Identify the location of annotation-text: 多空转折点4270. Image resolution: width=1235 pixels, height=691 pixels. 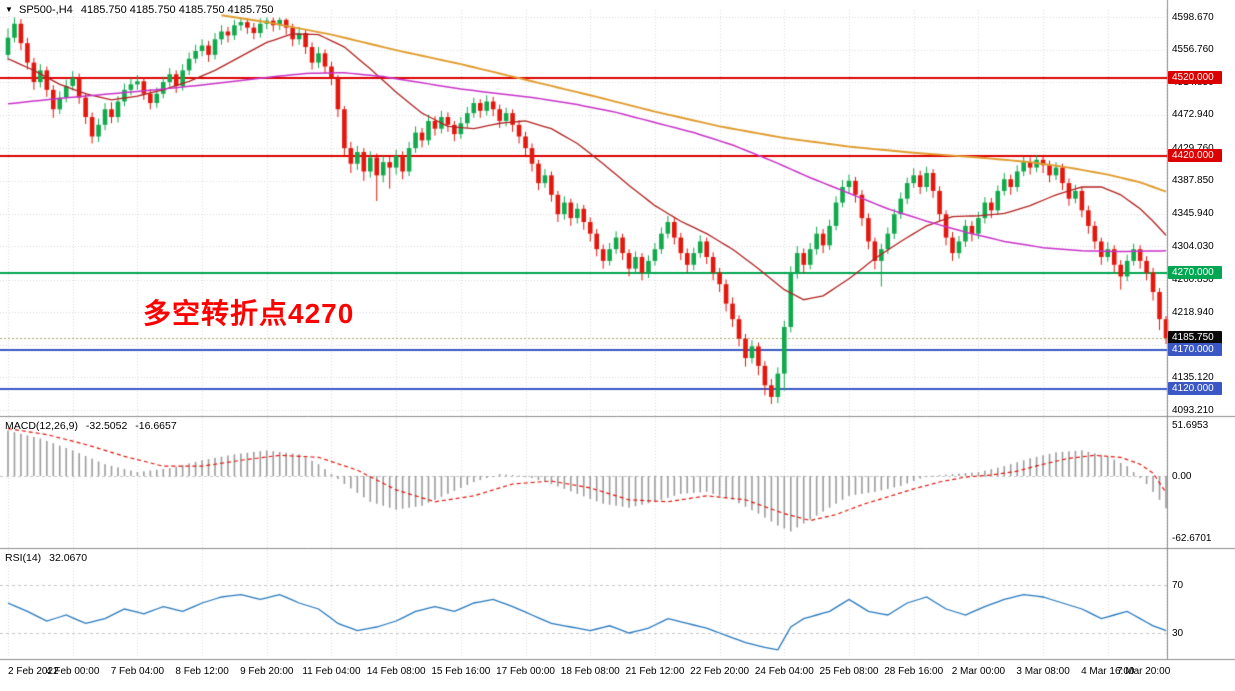
(249, 313).